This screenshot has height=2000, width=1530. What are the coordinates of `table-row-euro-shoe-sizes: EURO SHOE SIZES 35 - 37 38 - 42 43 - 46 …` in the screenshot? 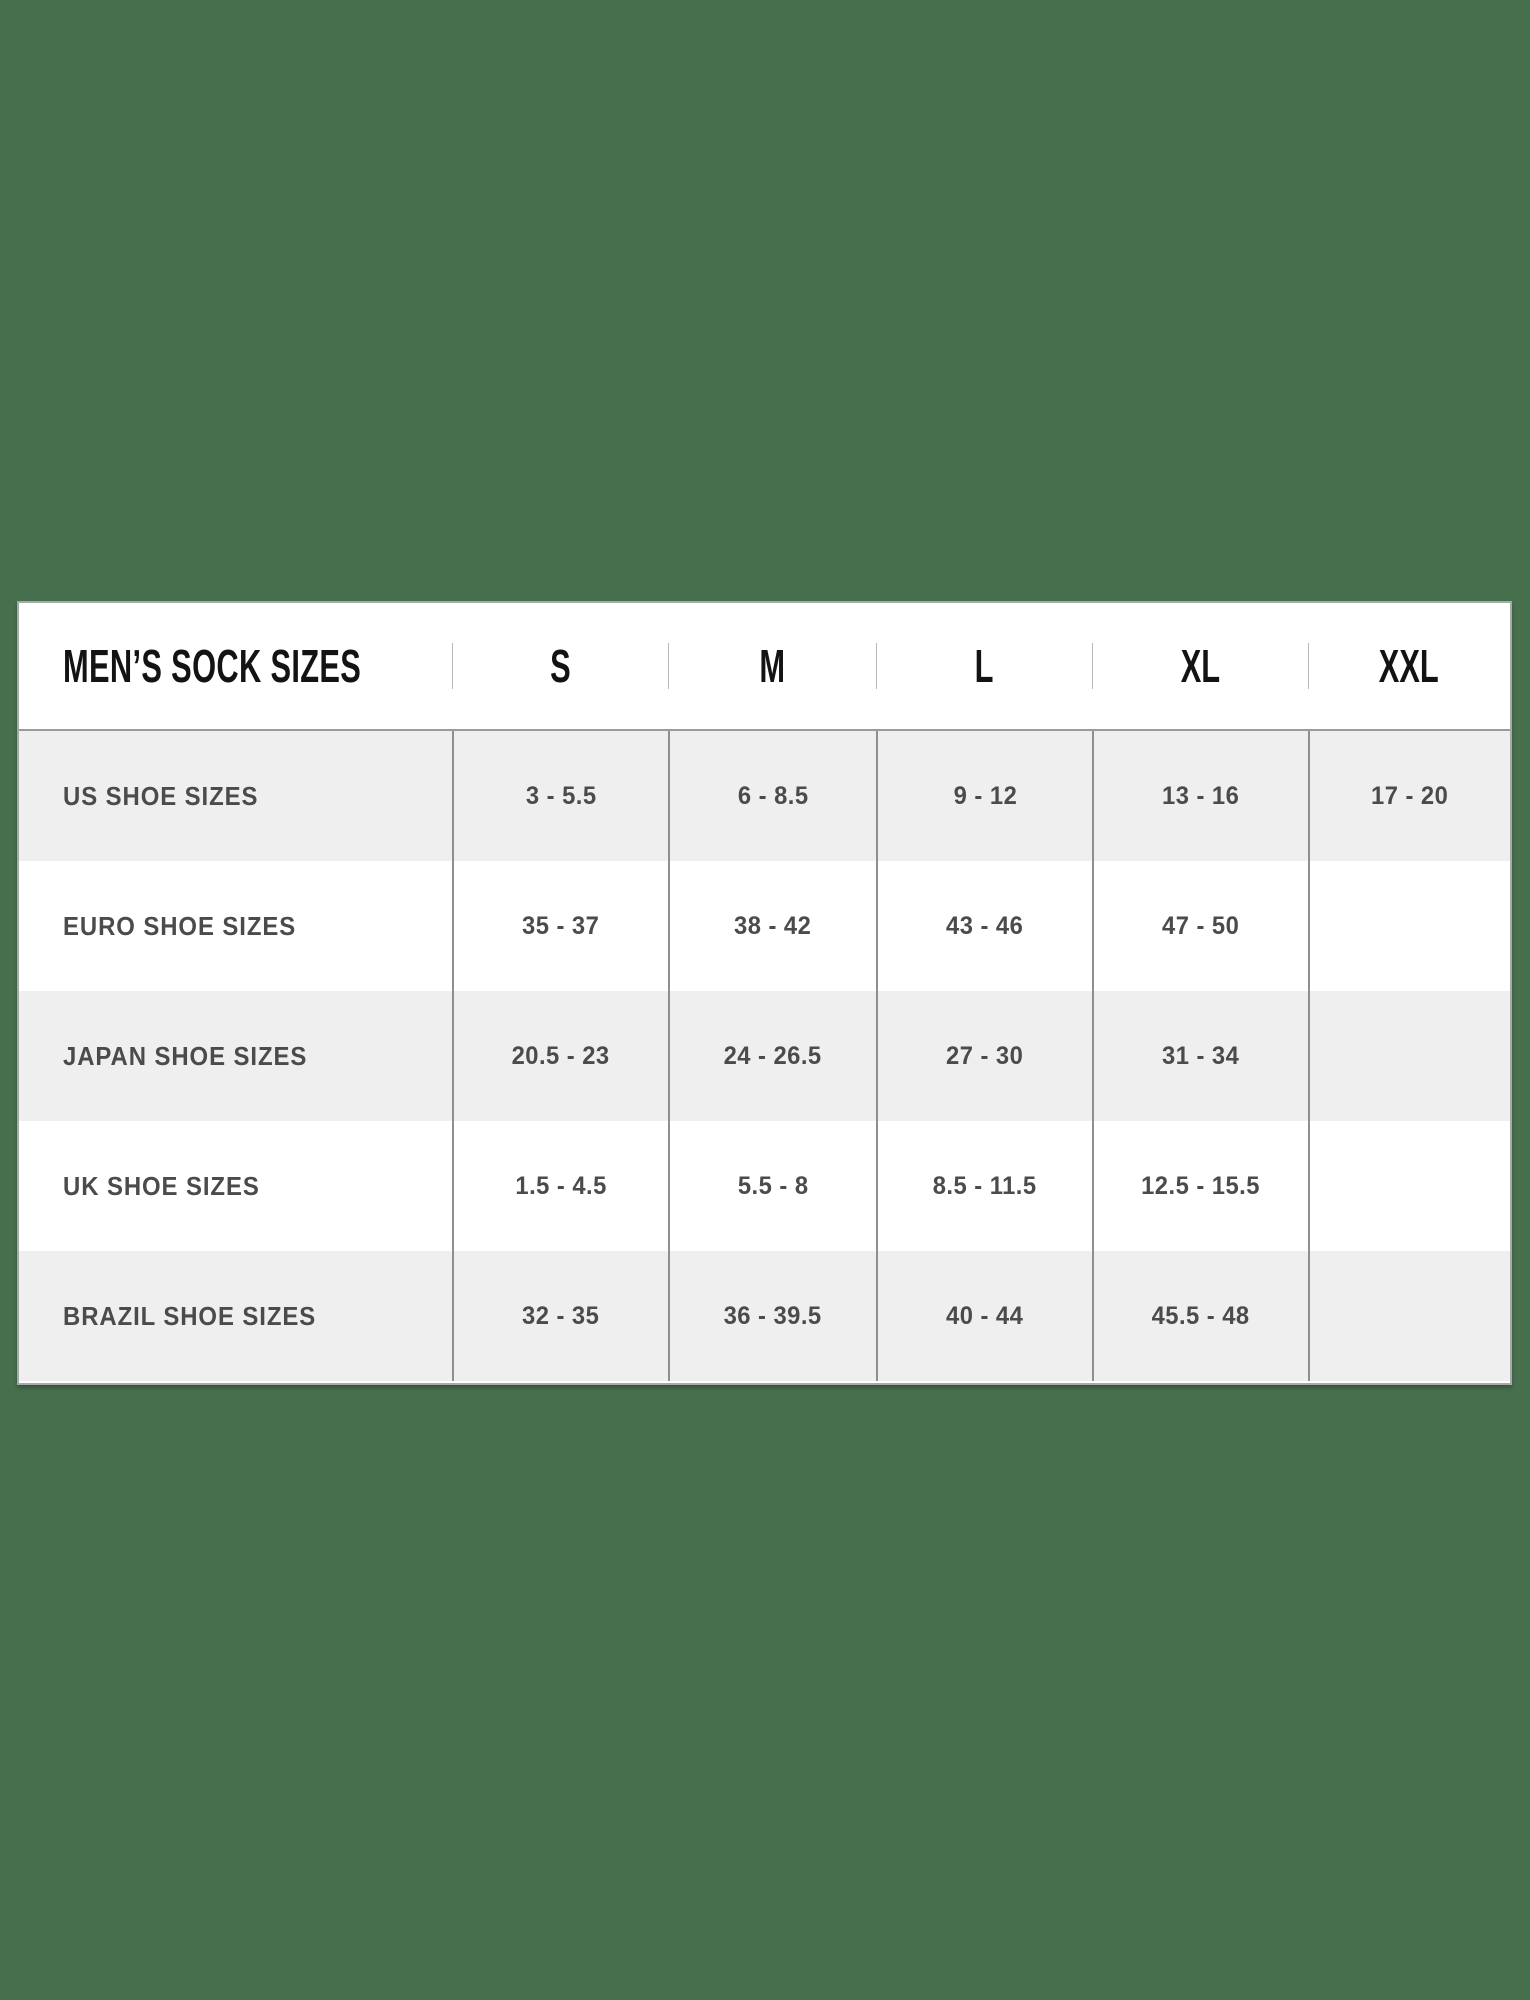 It's located at (764, 926).